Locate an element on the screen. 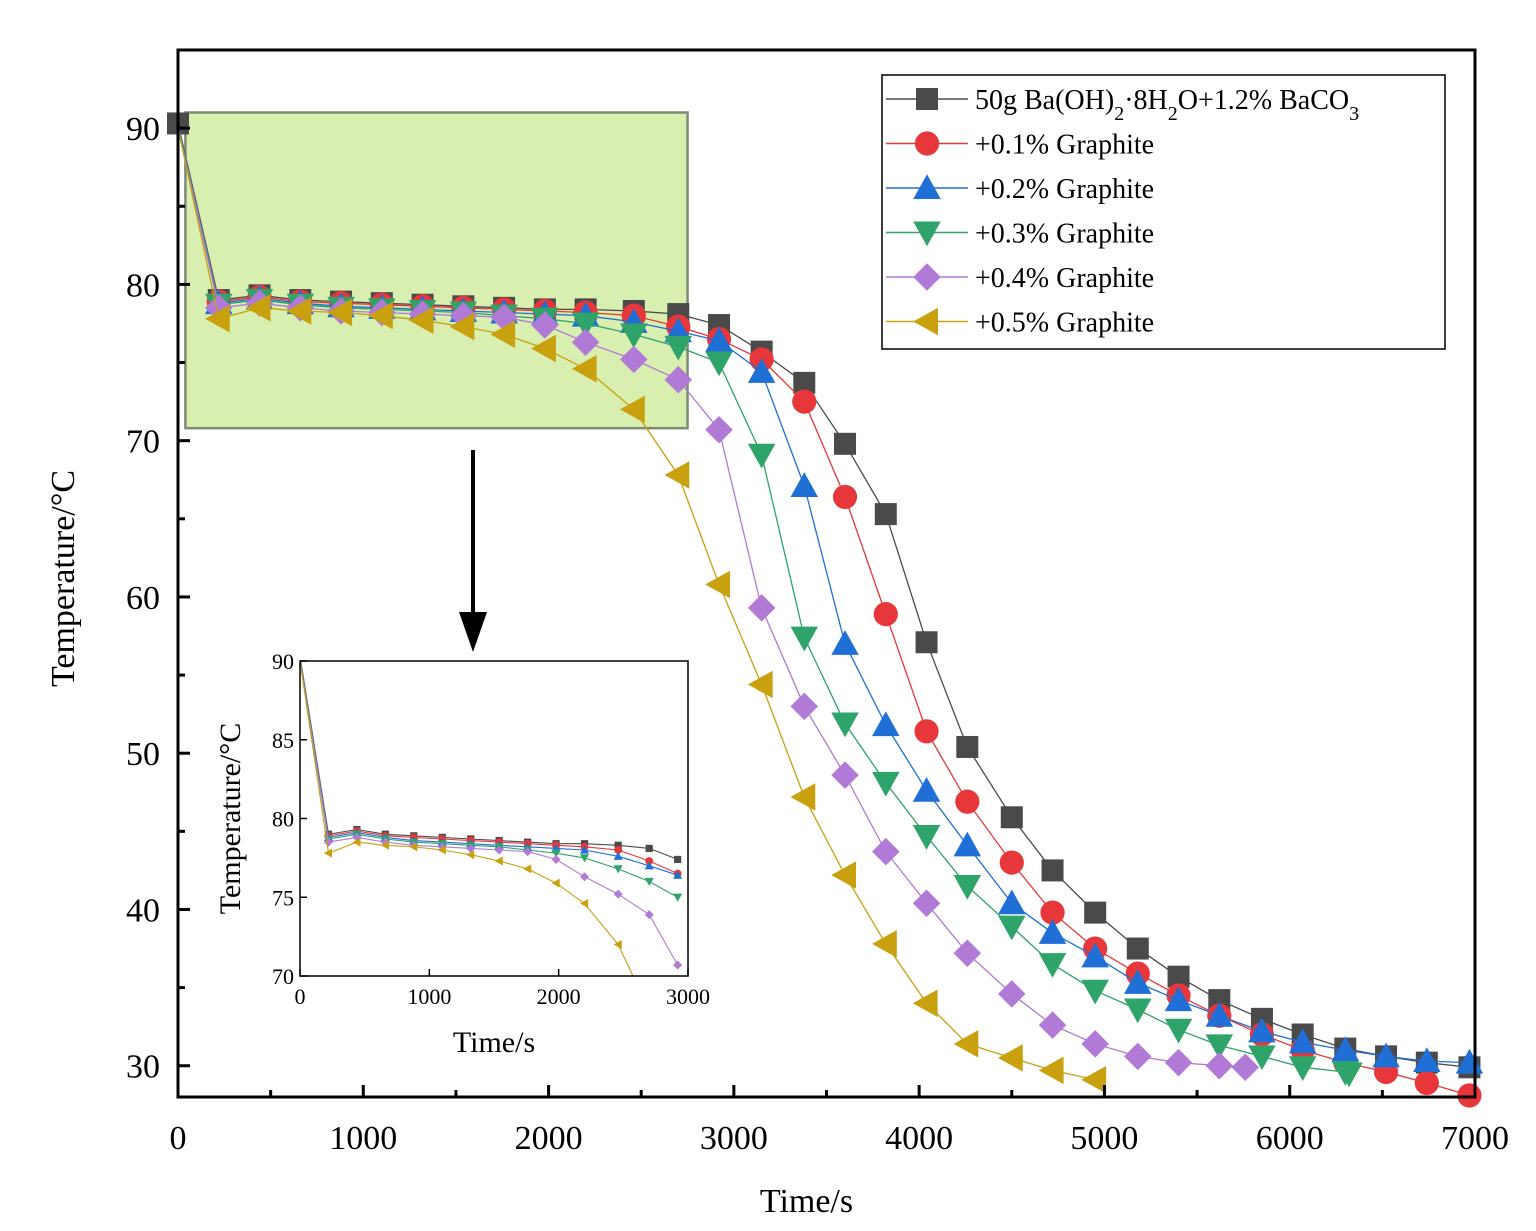 This screenshot has width=1536, height=1231. y-tick-label-4: 70 is located at coordinates (143, 442).